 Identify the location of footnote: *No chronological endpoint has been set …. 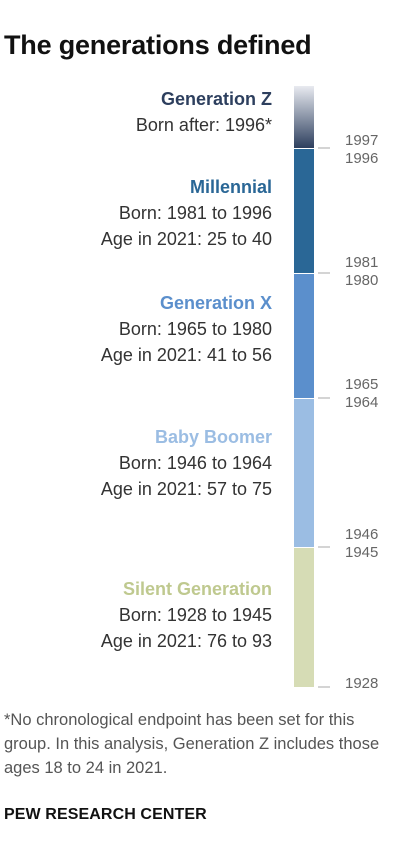
(192, 744).